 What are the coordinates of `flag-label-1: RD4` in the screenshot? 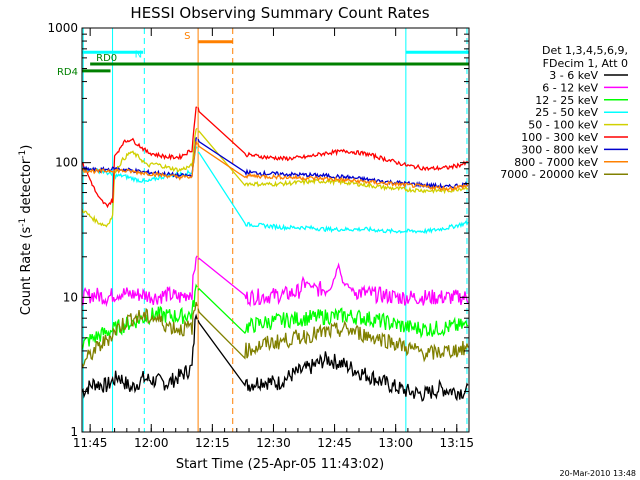 It's located at (67, 72).